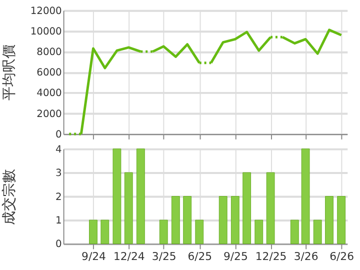  Describe the element at coordinates (129, 257) in the screenshot. I see `x-tick-label: 12/24` at that location.